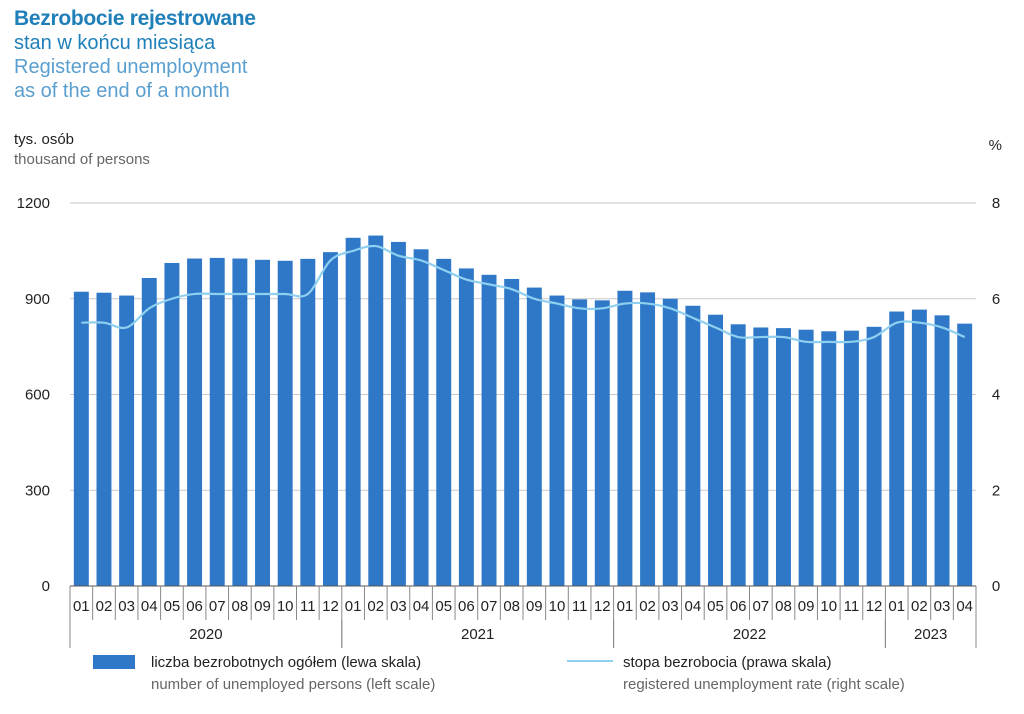  Describe the element at coordinates (46, 586) in the screenshot. I see `left-axis-tick-label: 0` at that location.